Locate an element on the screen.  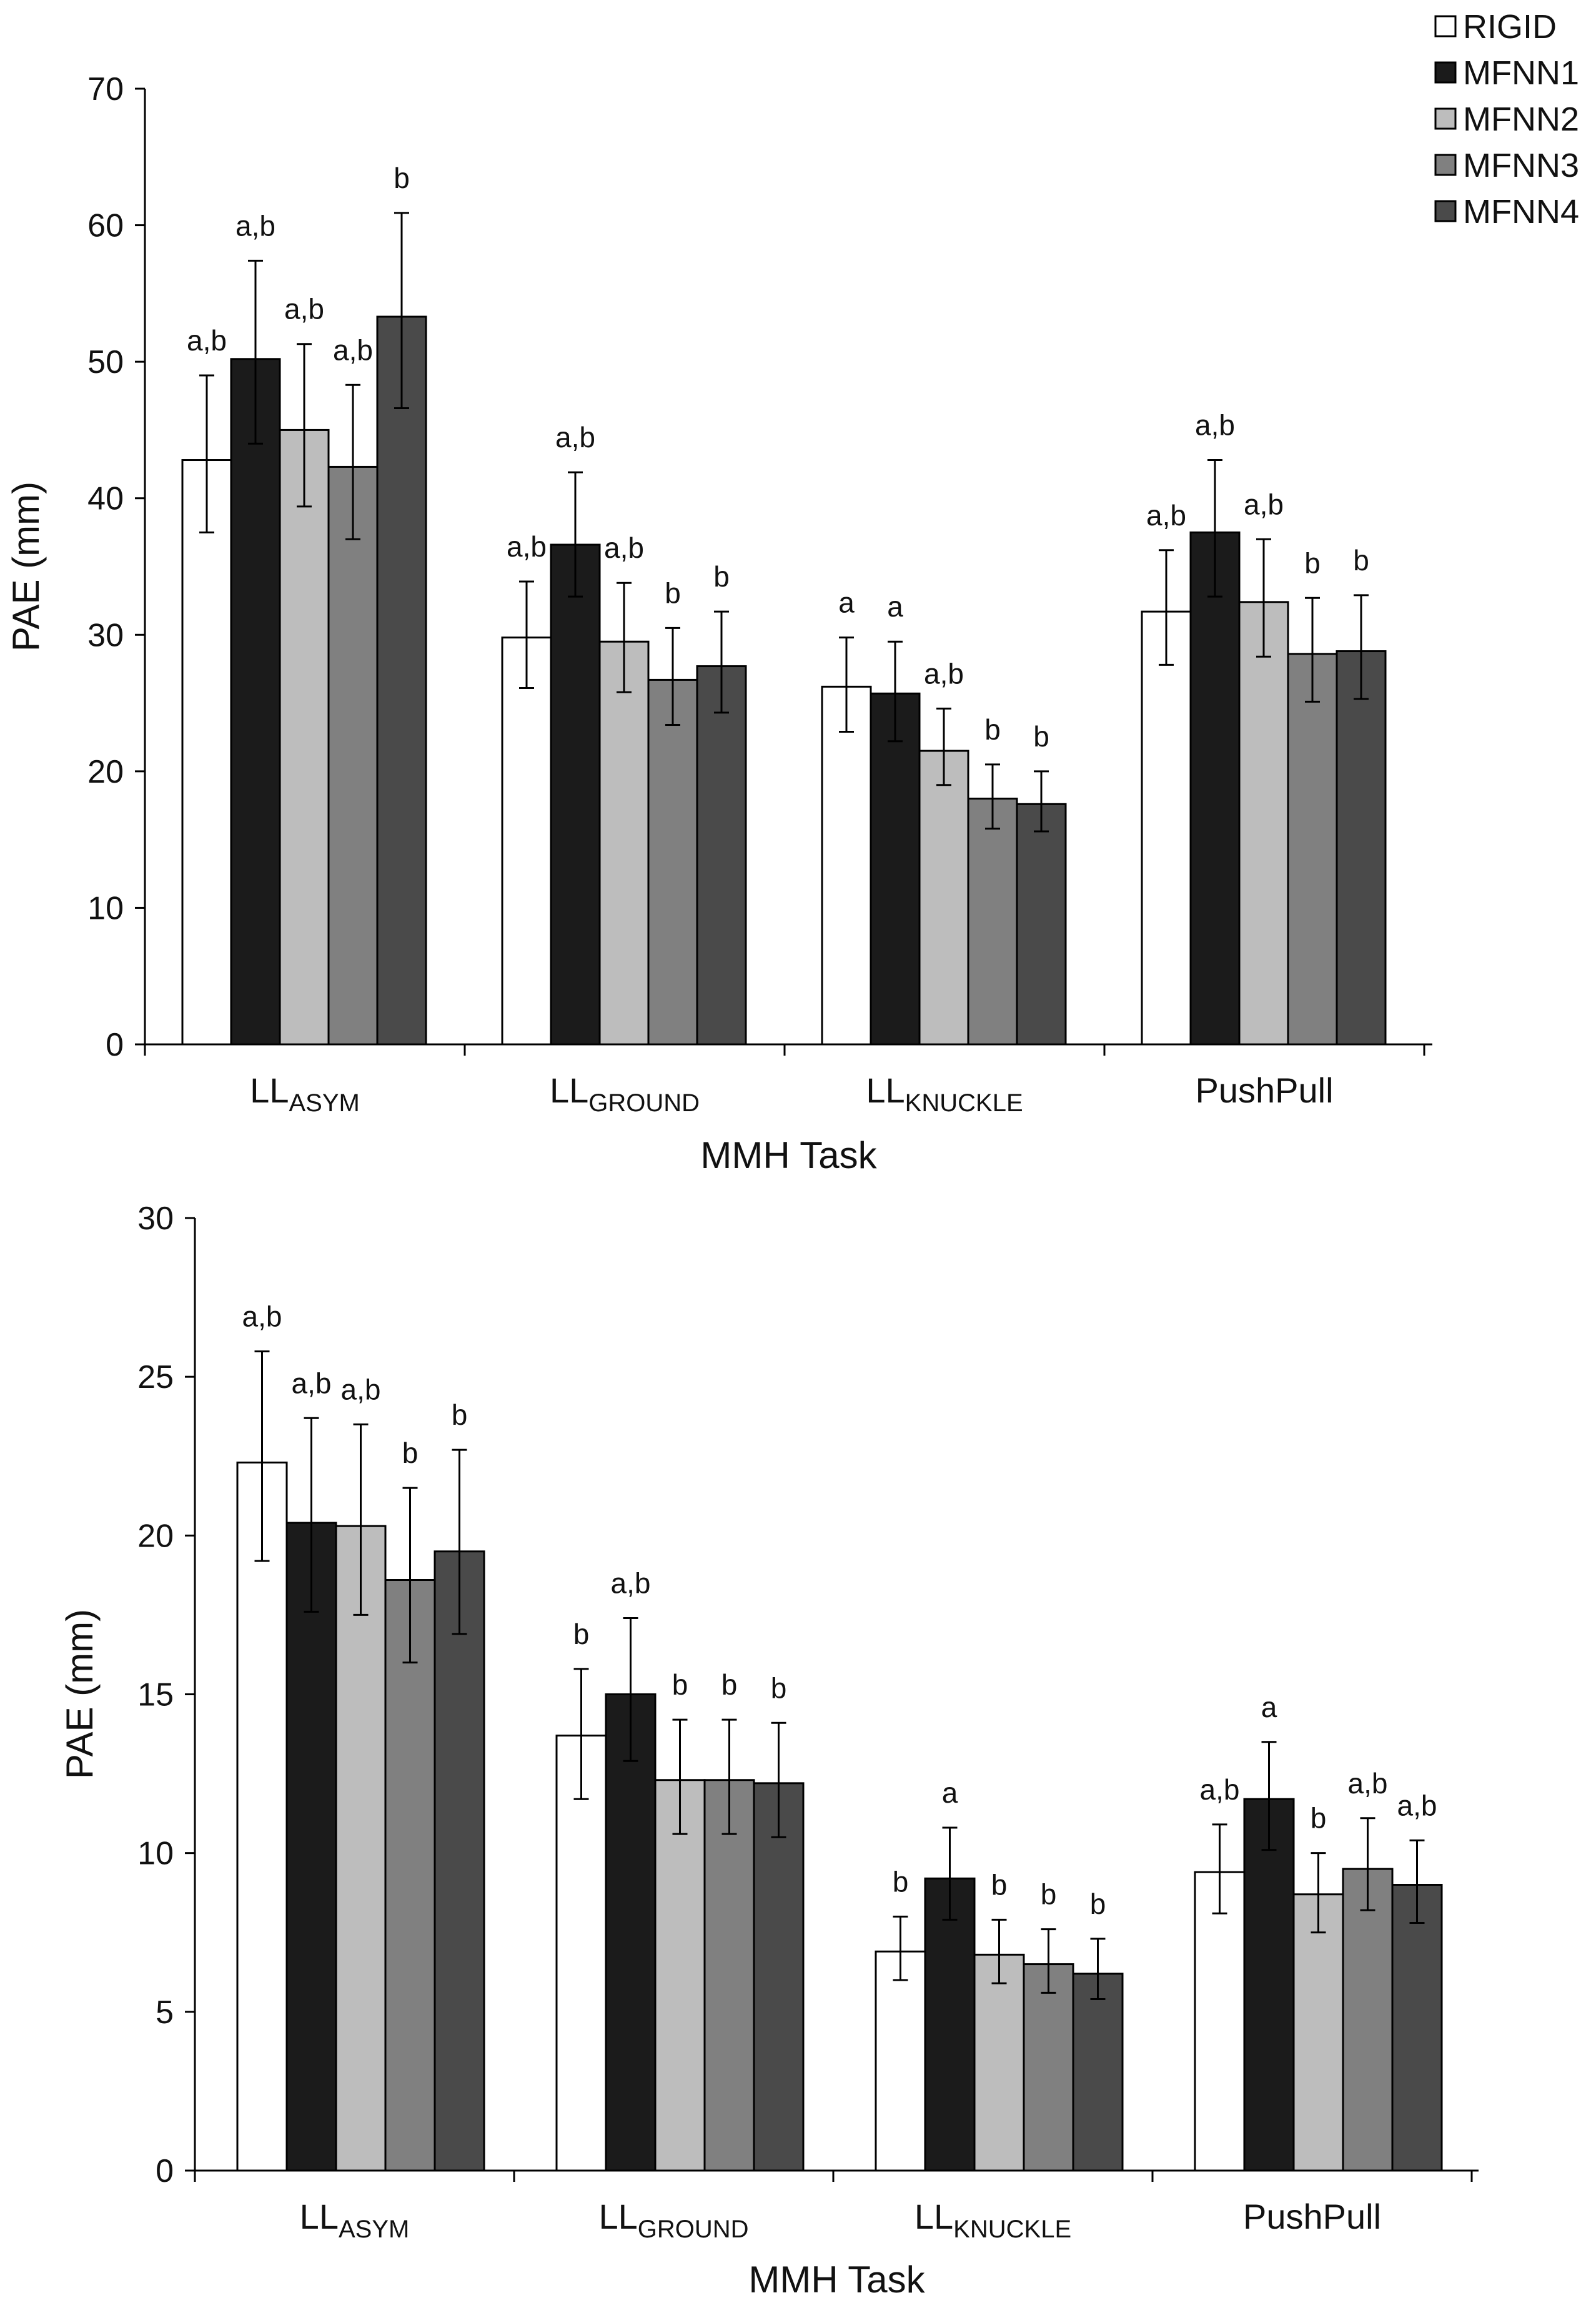
y-tick-label: 40 is located at coordinates (105, 499).